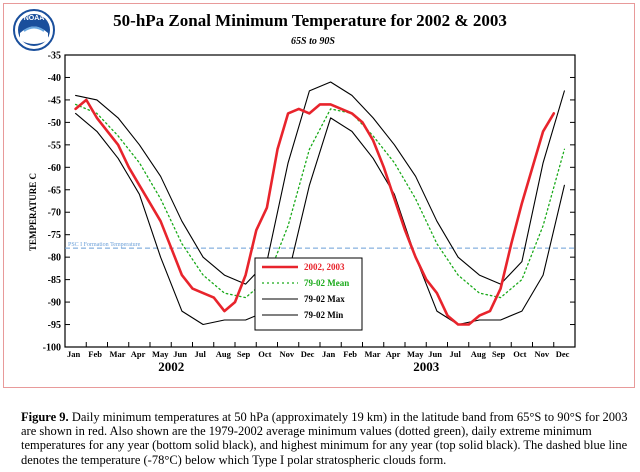 This screenshot has height=472, width=640. Describe the element at coordinates (54, 258) in the screenshot. I see `y-tick-label: -80` at that location.